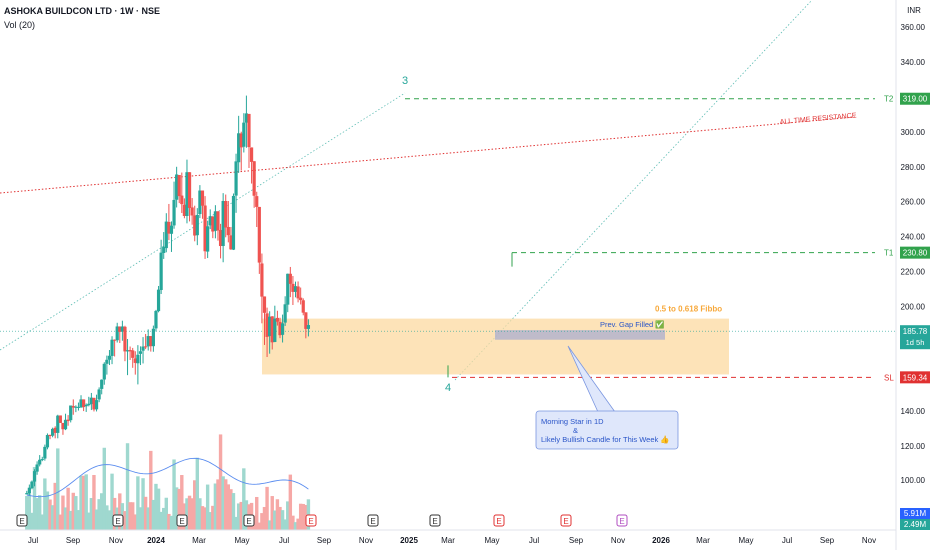 The width and height of the screenshot is (932, 555). I want to click on fibo-zone, so click(495, 346).